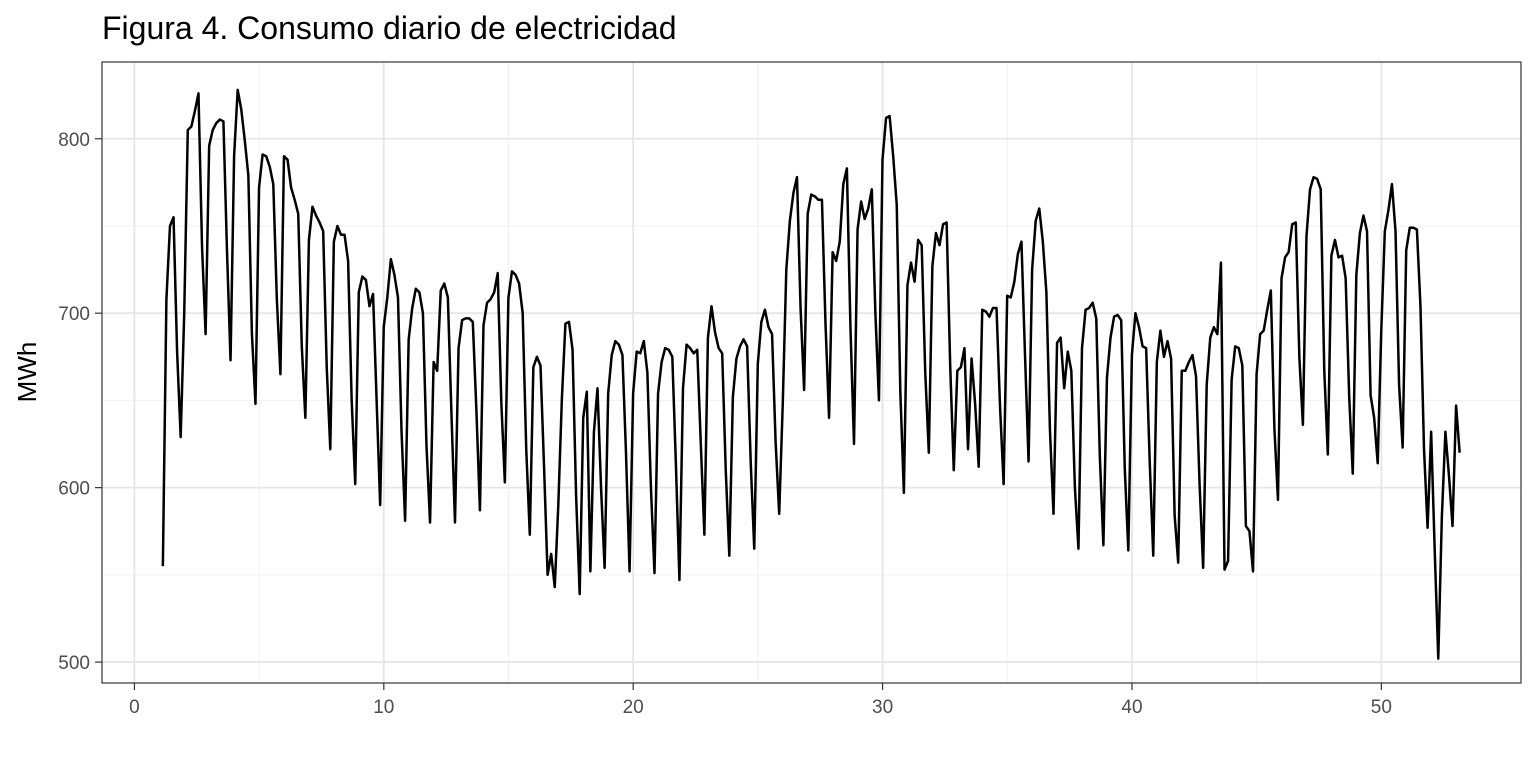 This screenshot has width=1536, height=768. Describe the element at coordinates (27, 372) in the screenshot. I see `y-axis-label: MWh` at that location.